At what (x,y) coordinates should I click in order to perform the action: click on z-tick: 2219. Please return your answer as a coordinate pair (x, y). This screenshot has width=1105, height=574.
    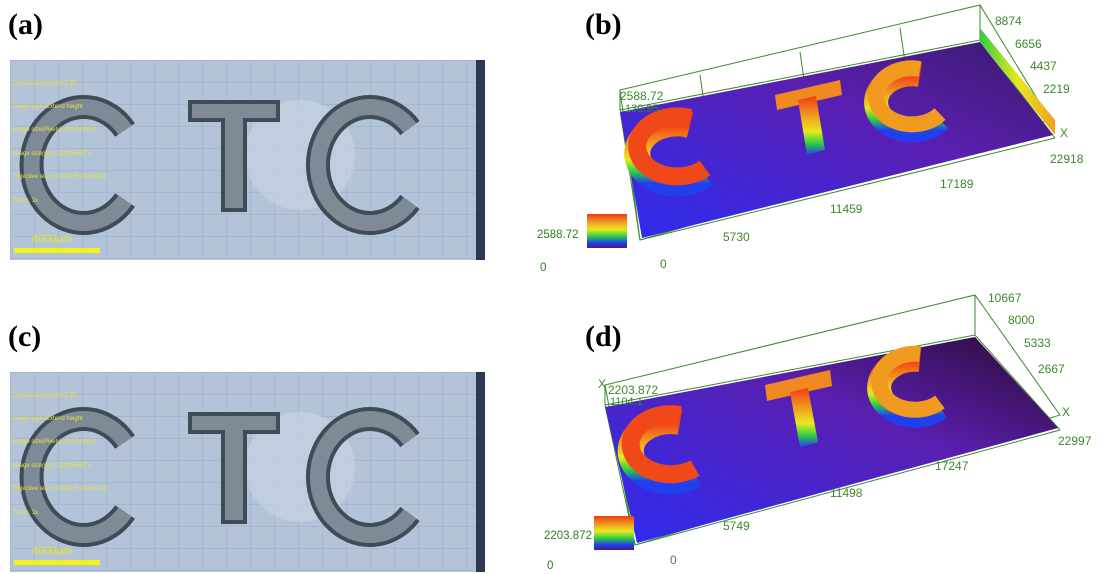
    Looking at the image, I should click on (1056, 89).